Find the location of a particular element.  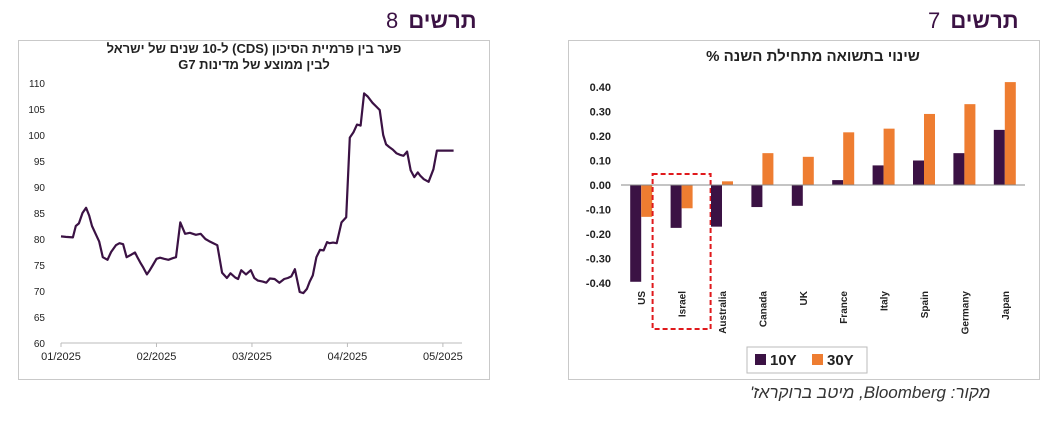

chart-7-title: שינוי בתשואה מתחילת השנה % is located at coordinates (813, 56).